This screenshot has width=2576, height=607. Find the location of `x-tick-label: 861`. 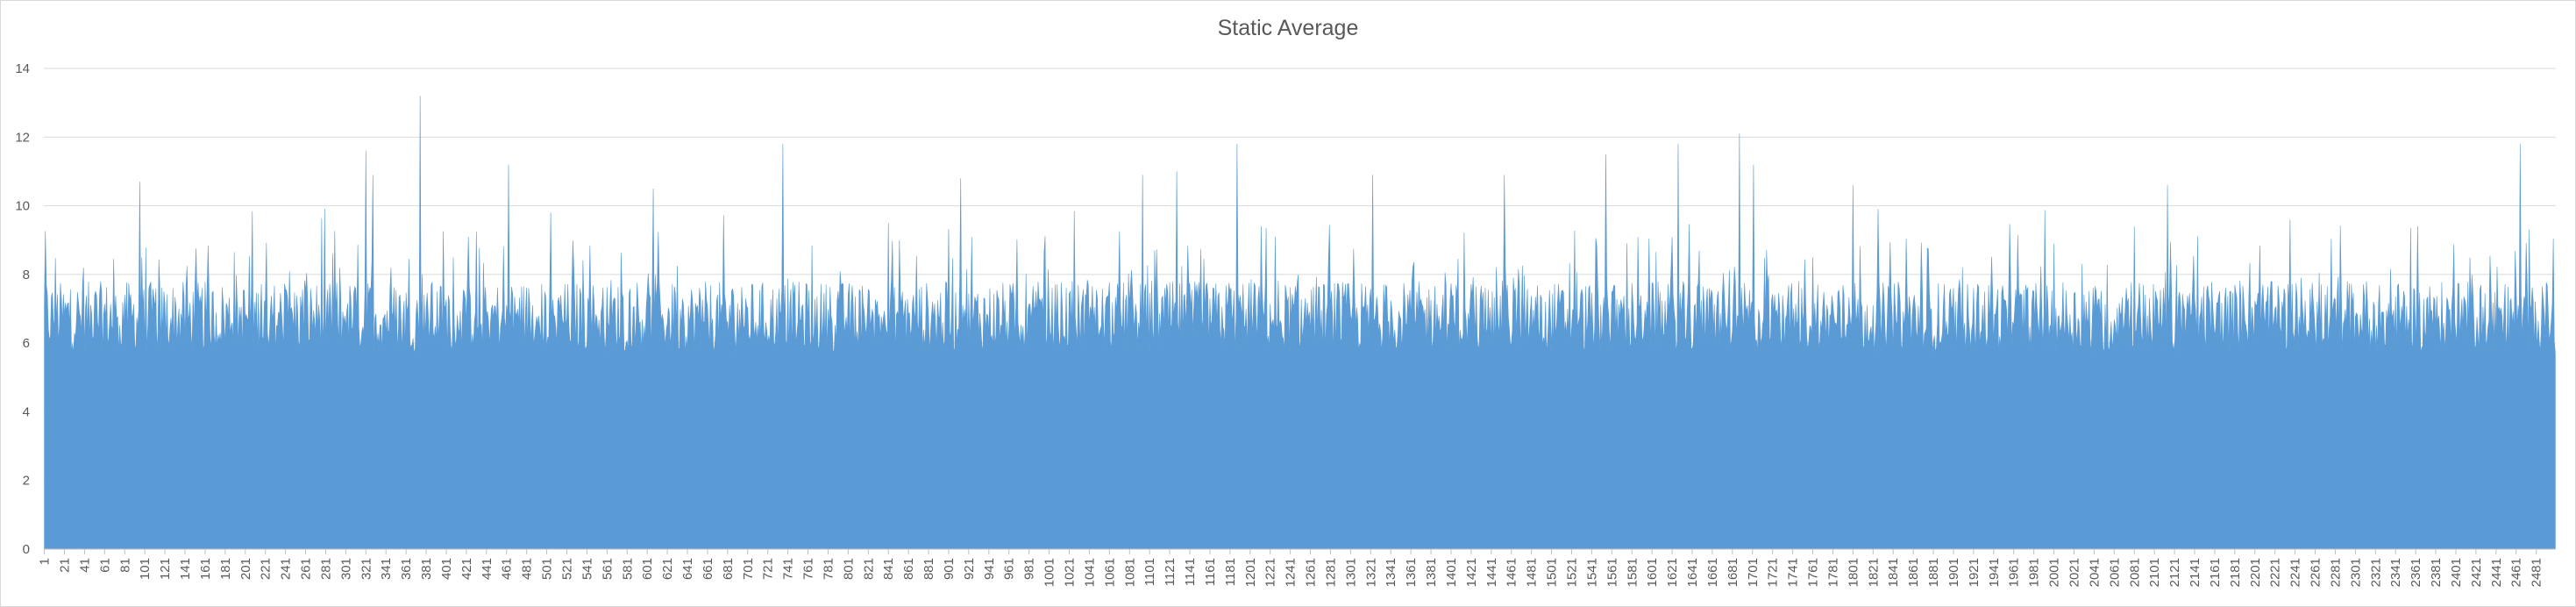

x-tick-label: 861 is located at coordinates (908, 569).